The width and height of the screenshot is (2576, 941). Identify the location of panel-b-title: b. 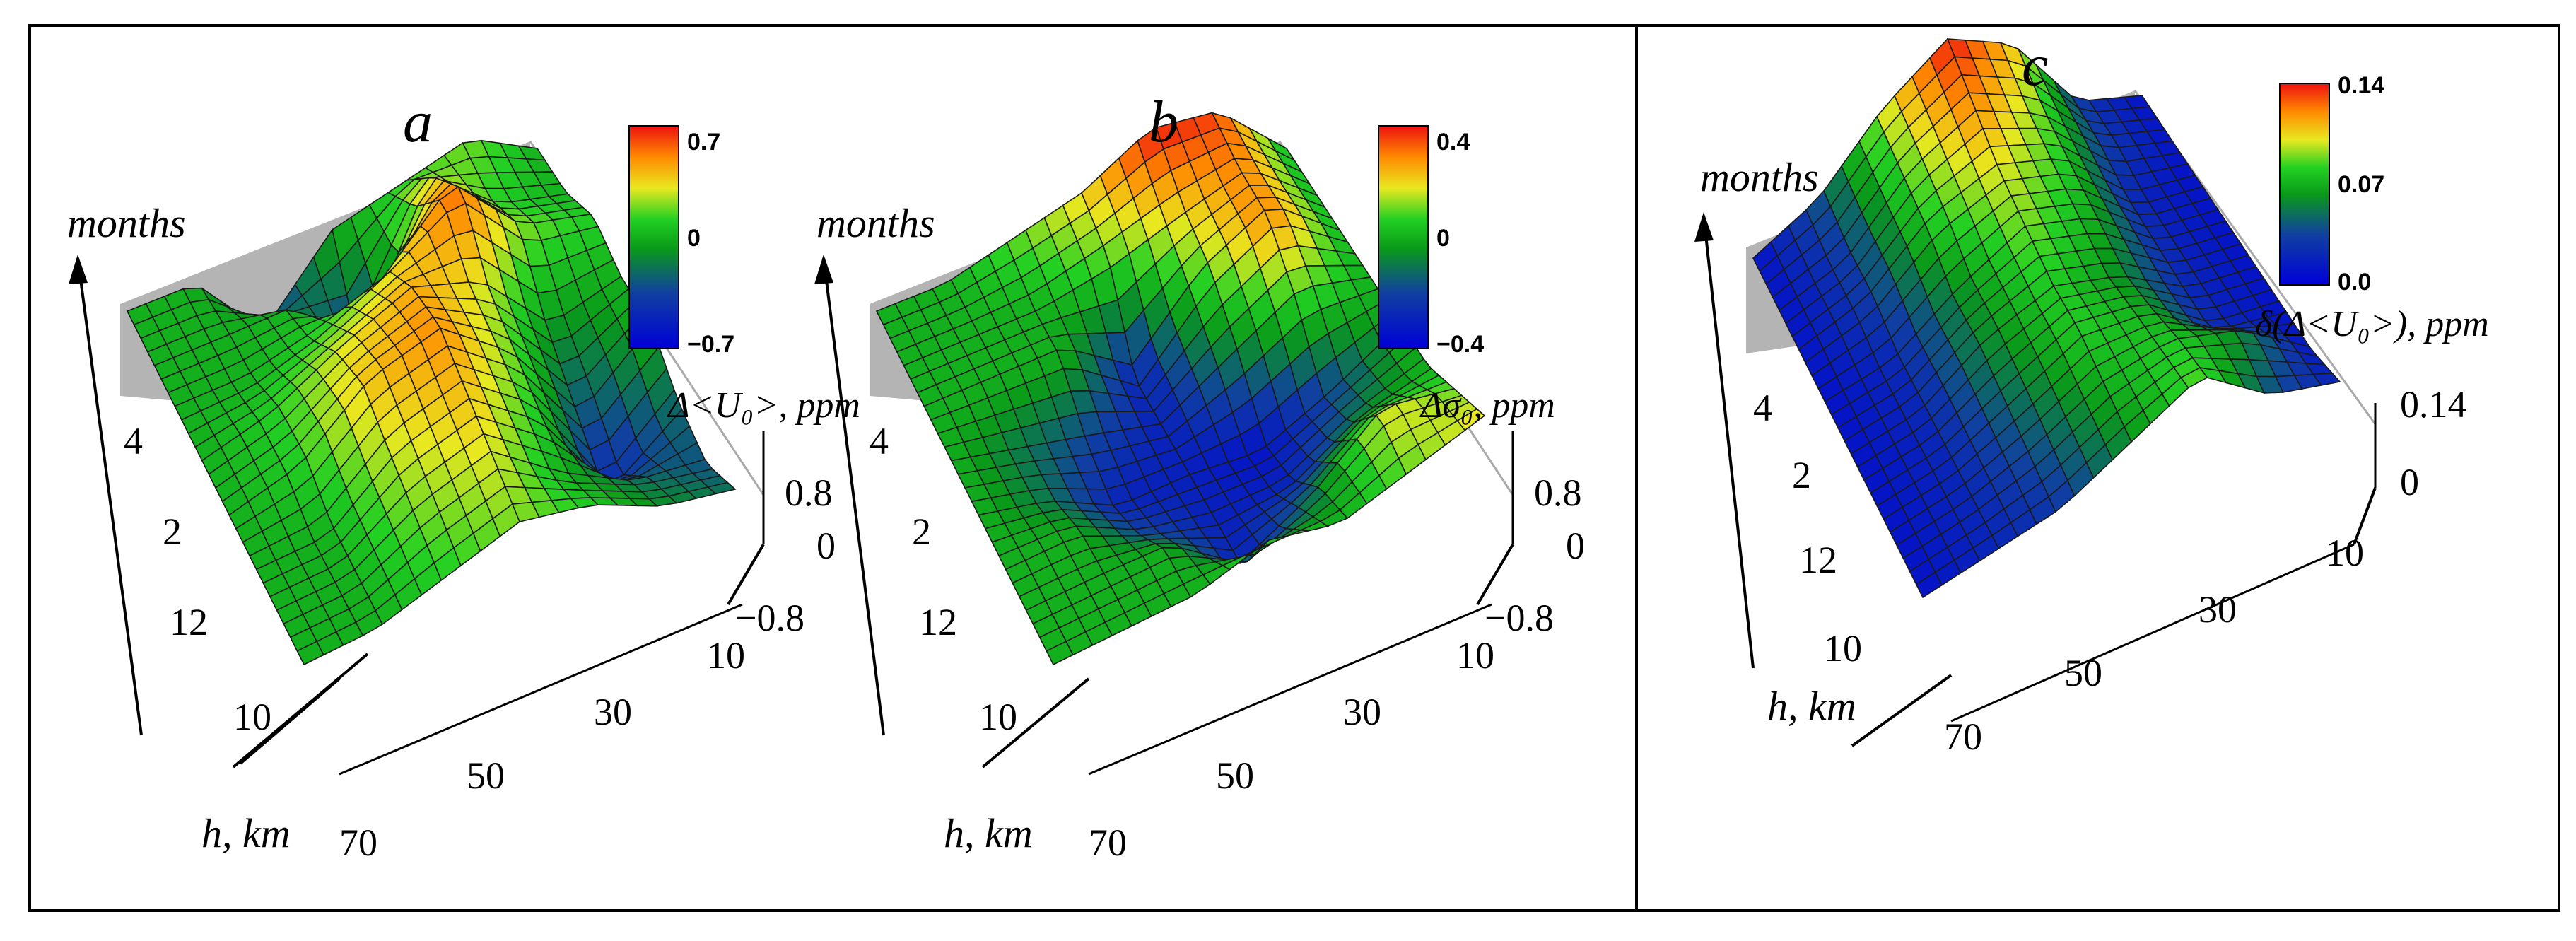
(1163, 122).